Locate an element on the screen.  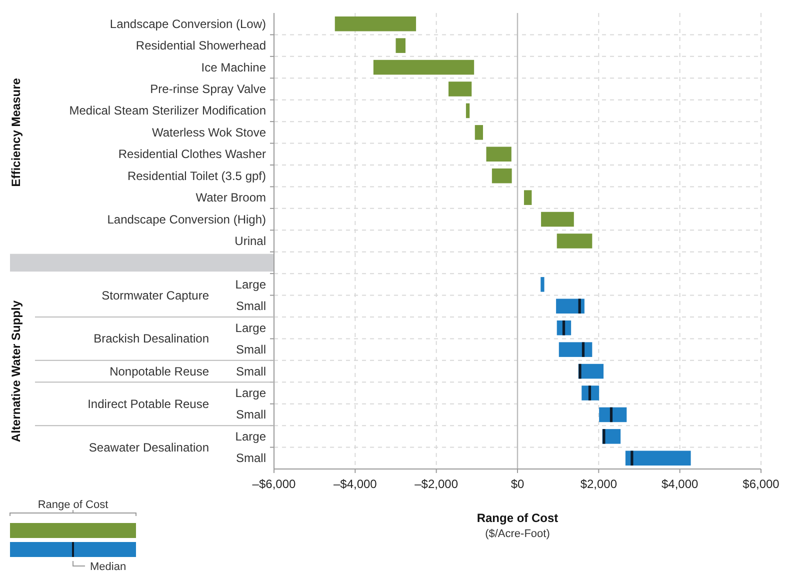
x-tick-label: –$4,000 is located at coordinates (355, 484).